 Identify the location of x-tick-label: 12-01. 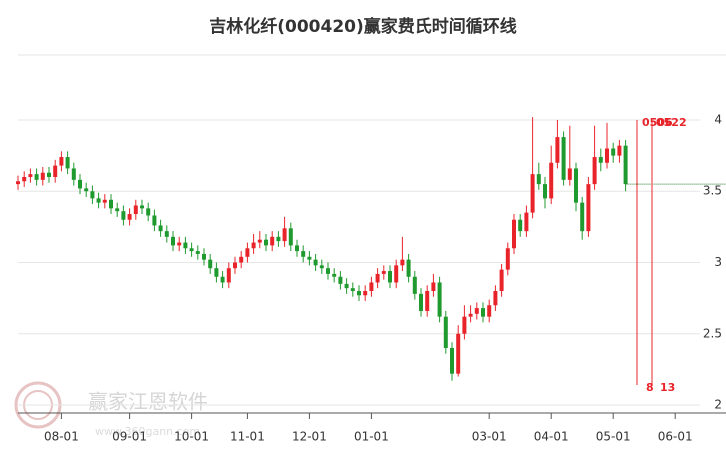
(309, 437).